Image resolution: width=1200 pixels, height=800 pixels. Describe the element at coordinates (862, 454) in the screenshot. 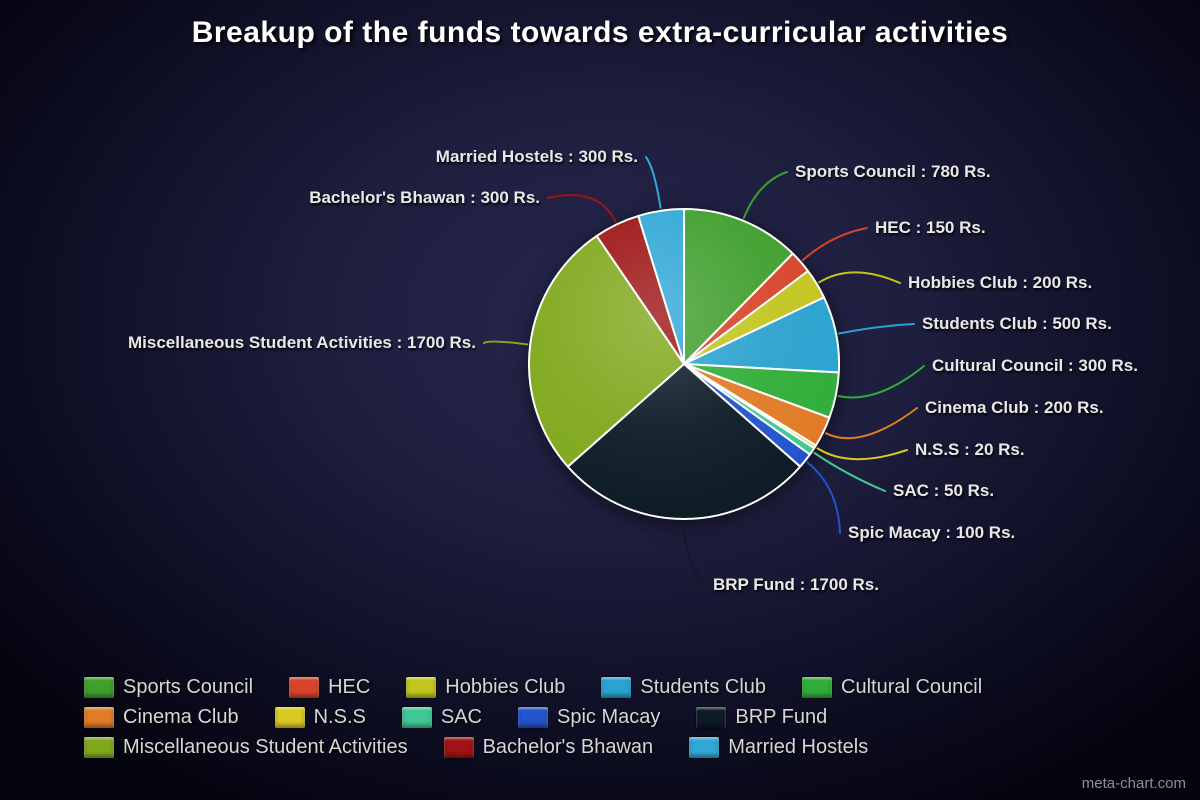

I see `label-line-n-s-s` at that location.